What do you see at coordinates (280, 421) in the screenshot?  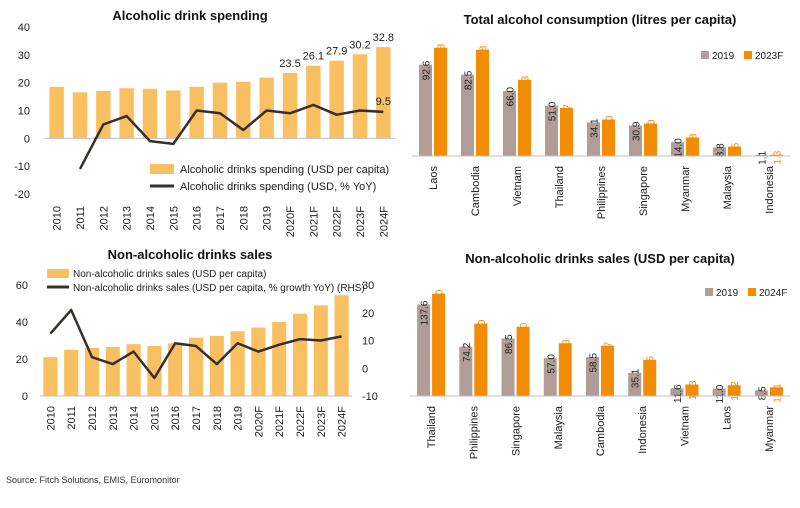 I see `chart3-category-label: 2021F` at bounding box center [280, 421].